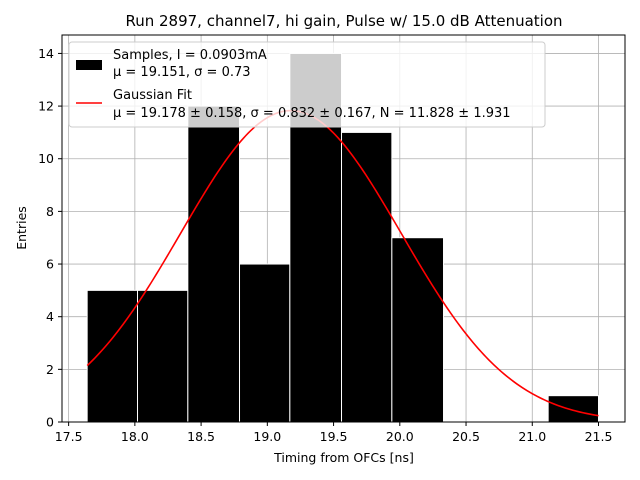 The width and height of the screenshot is (640, 480). I want to click on y-tick-label: 12, so click(46, 106).